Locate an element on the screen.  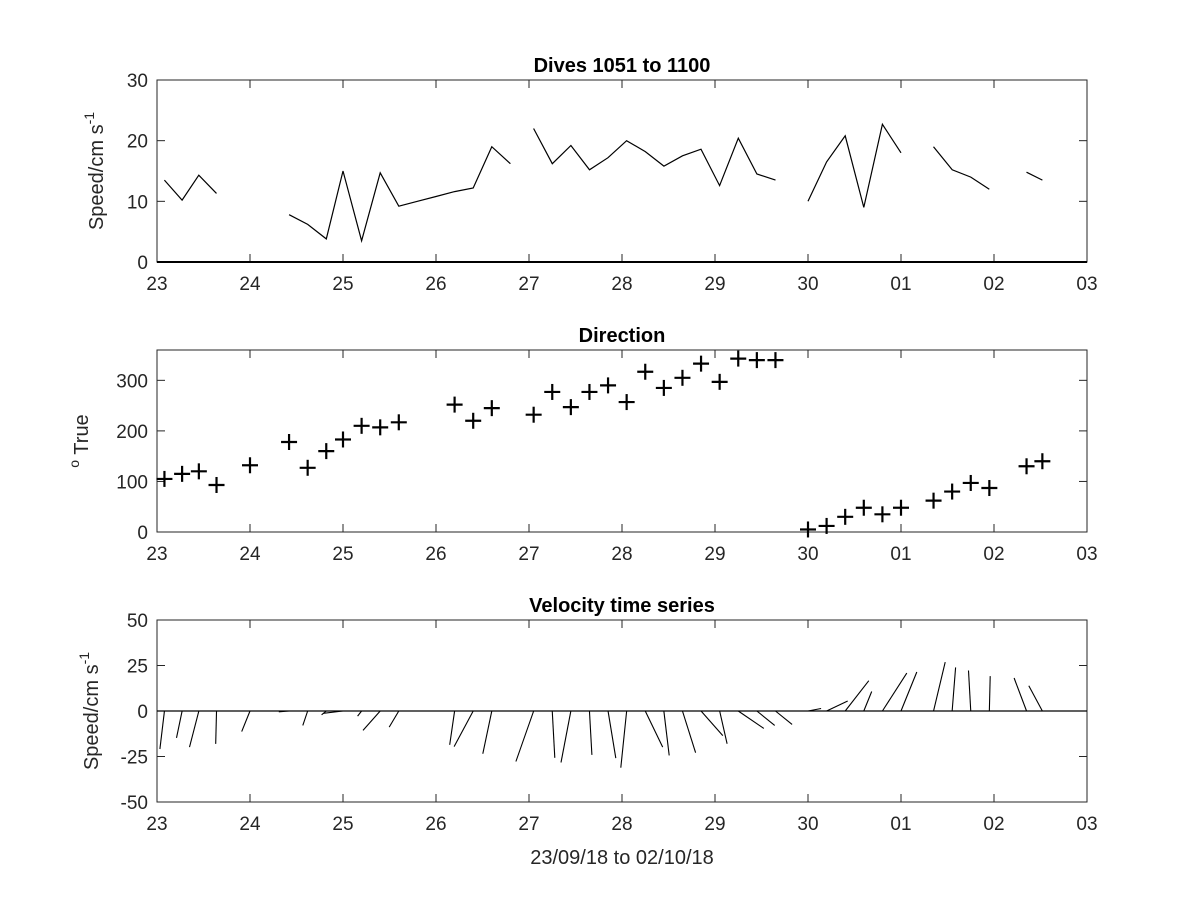
y-axis-label-text: Speed/cm s is located at coordinates (97, 177).